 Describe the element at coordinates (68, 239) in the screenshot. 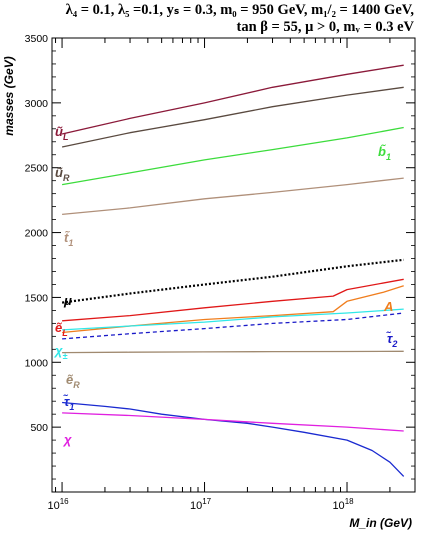

I see `curve-label: t̃1` at that location.